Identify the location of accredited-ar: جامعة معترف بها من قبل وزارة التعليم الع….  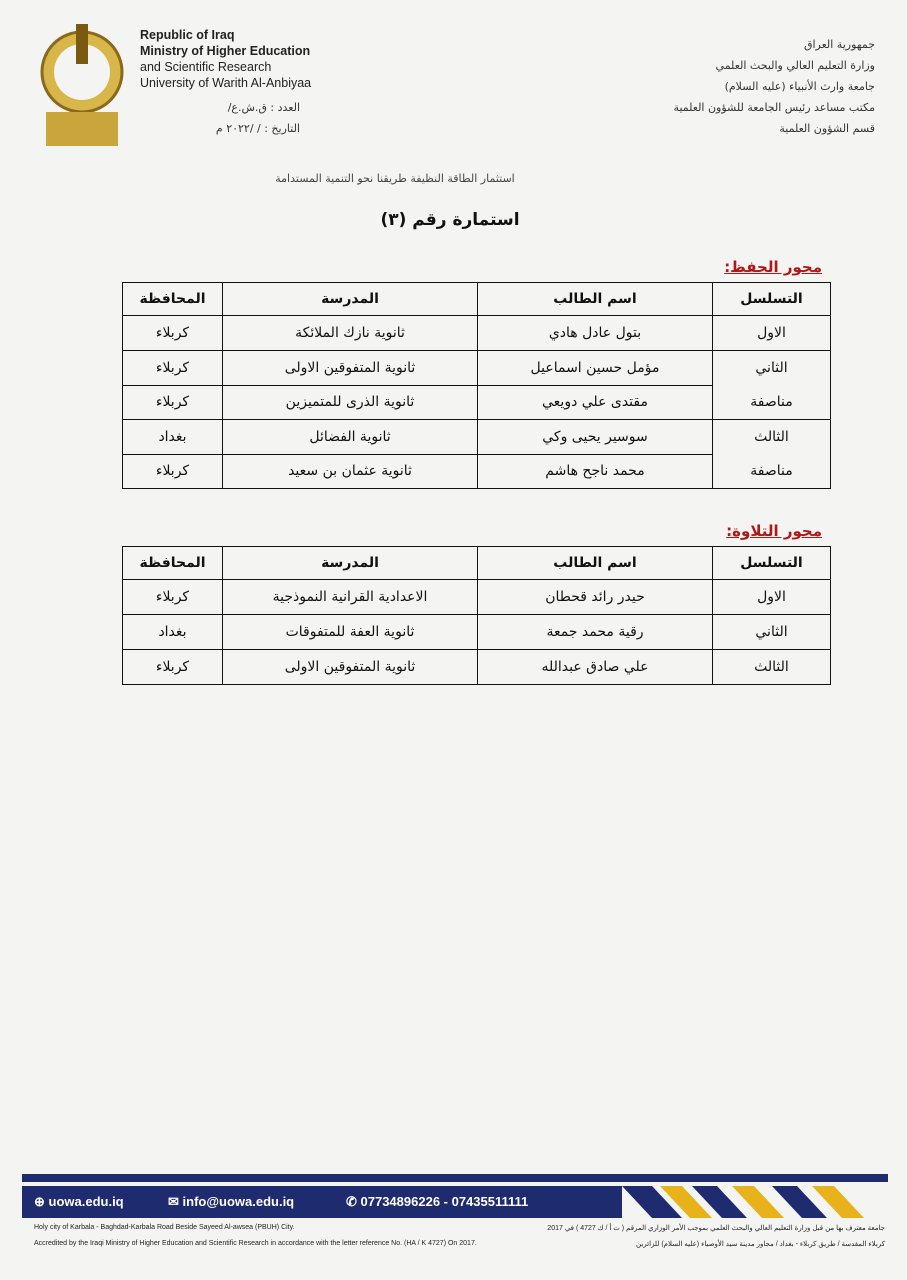
(716, 1228).